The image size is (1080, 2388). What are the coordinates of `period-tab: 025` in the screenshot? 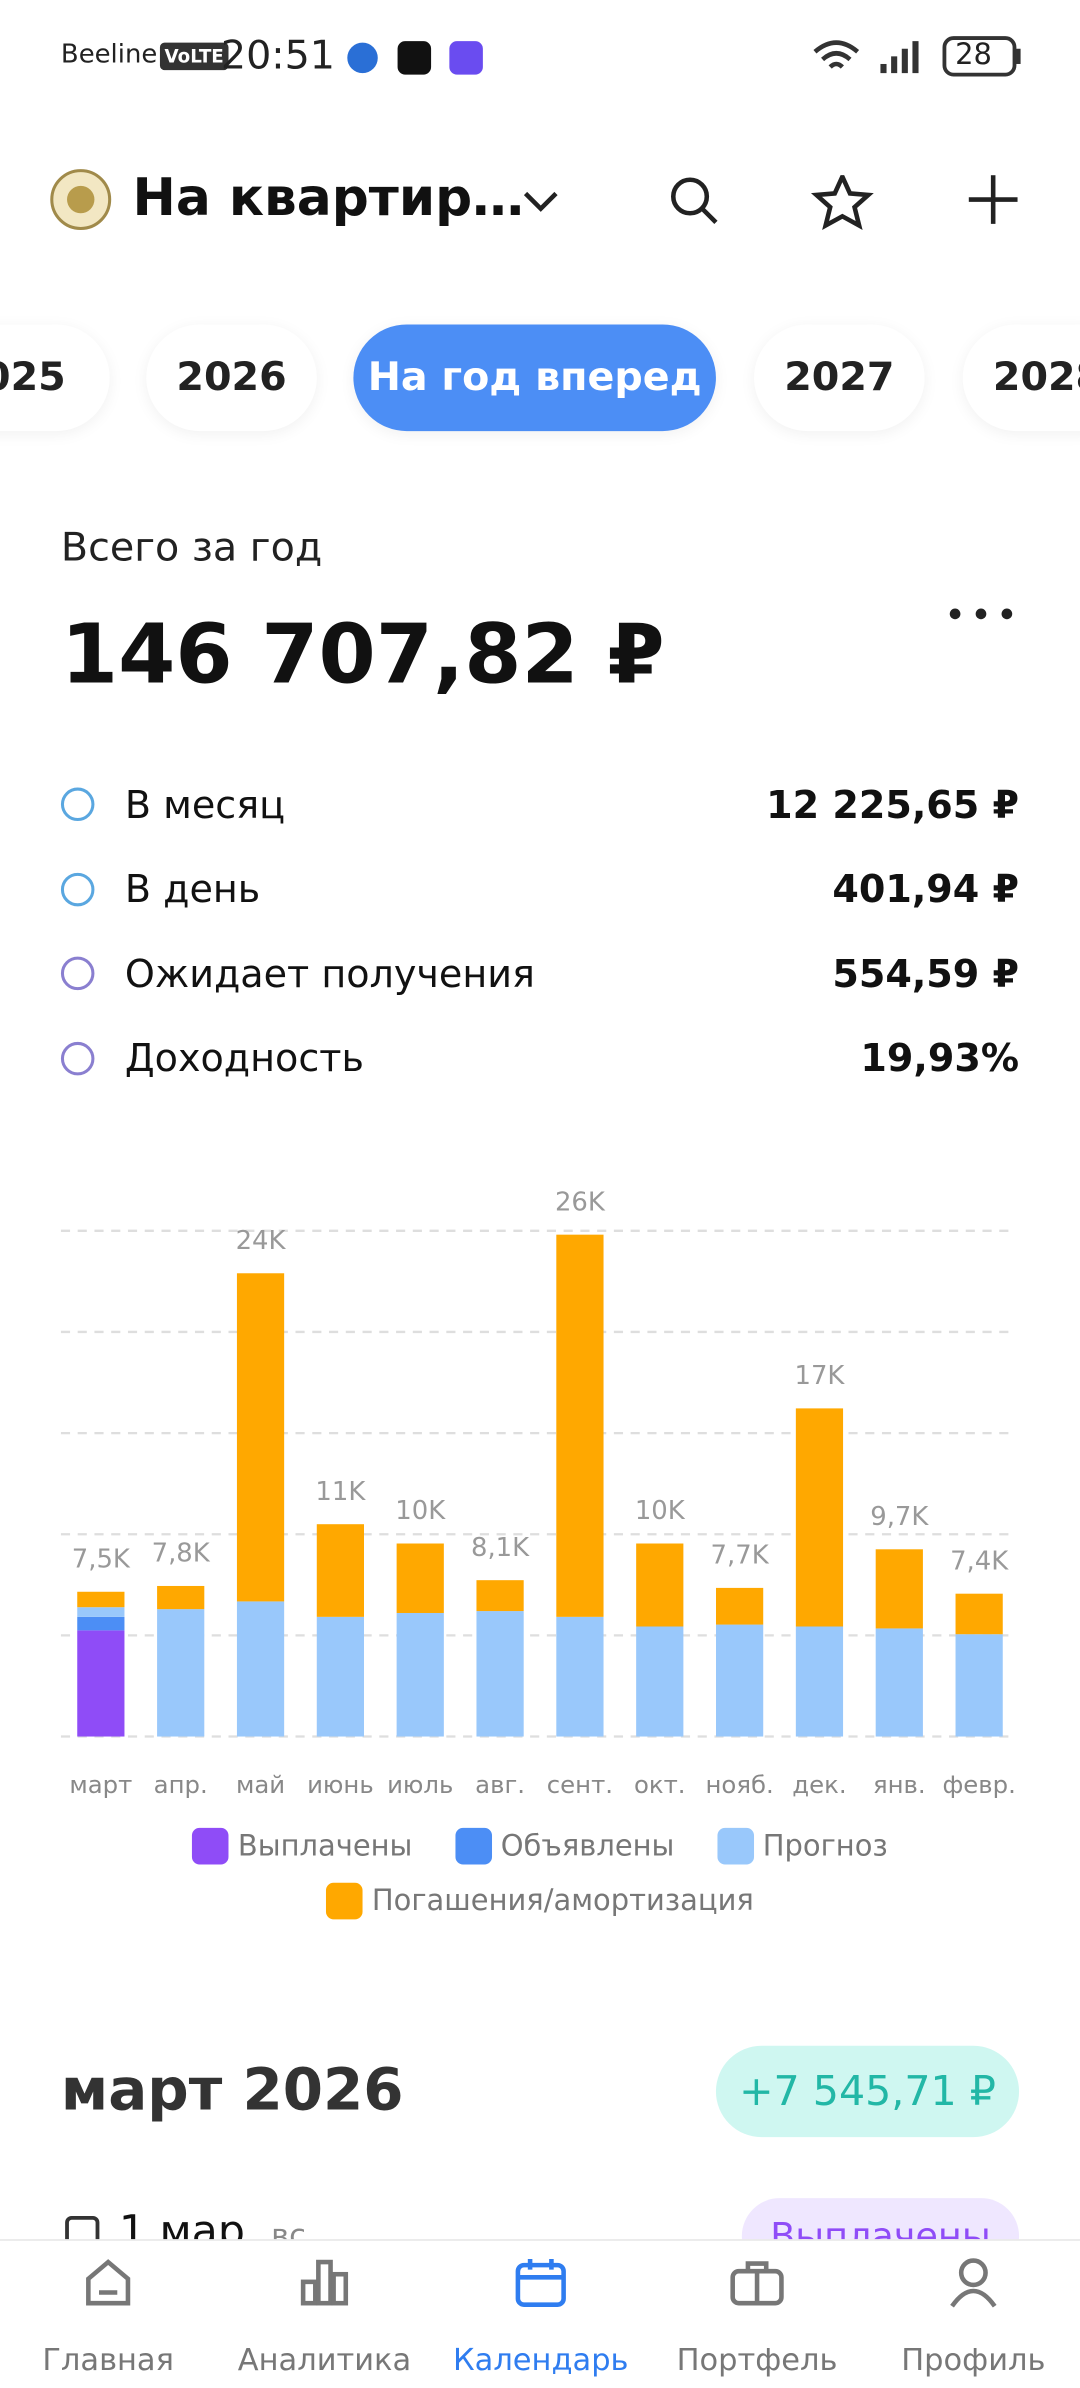 It's located at (55, 378).